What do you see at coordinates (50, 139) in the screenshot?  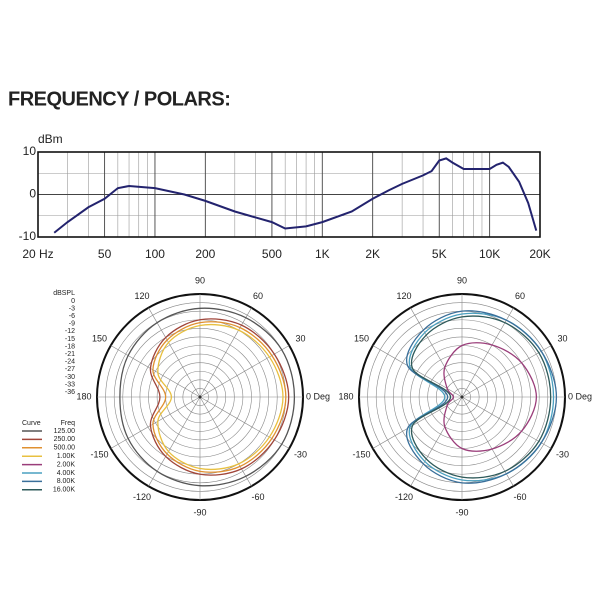 I see `y-axis-label: dBm` at bounding box center [50, 139].